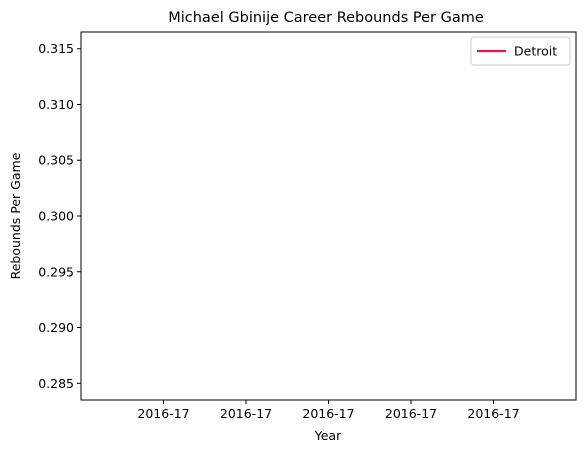  I want to click on y-axis: 0.285 0.290 0.295 0.300 0.305 0.310 0.315, so click(59, 216).